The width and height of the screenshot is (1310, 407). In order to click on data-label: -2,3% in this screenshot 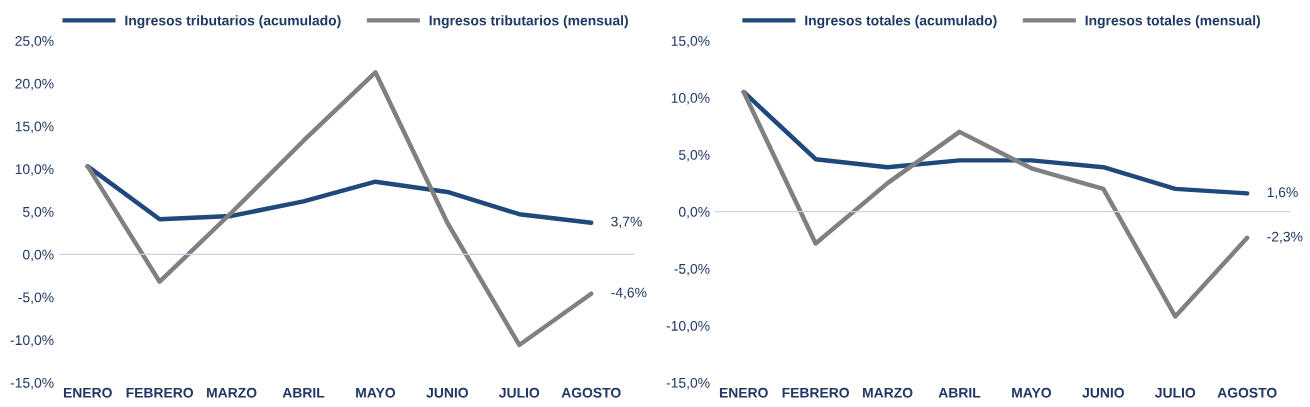, I will do `click(1285, 237)`.